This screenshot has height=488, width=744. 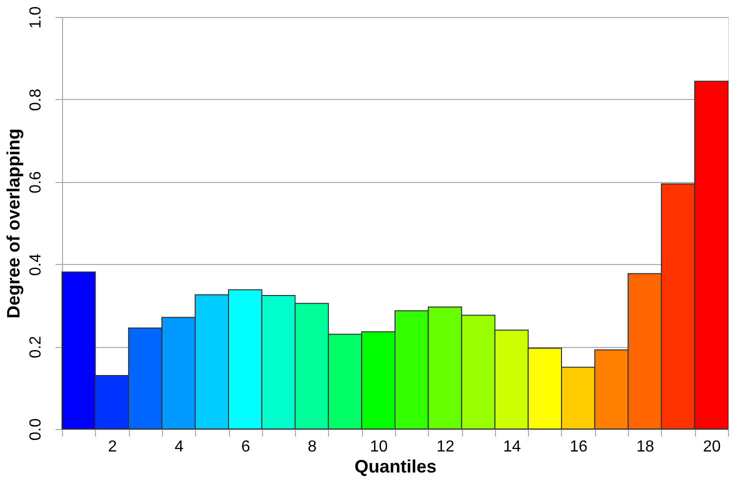 What do you see at coordinates (36, 17) in the screenshot?
I see `y-tick-label: 1.0` at bounding box center [36, 17].